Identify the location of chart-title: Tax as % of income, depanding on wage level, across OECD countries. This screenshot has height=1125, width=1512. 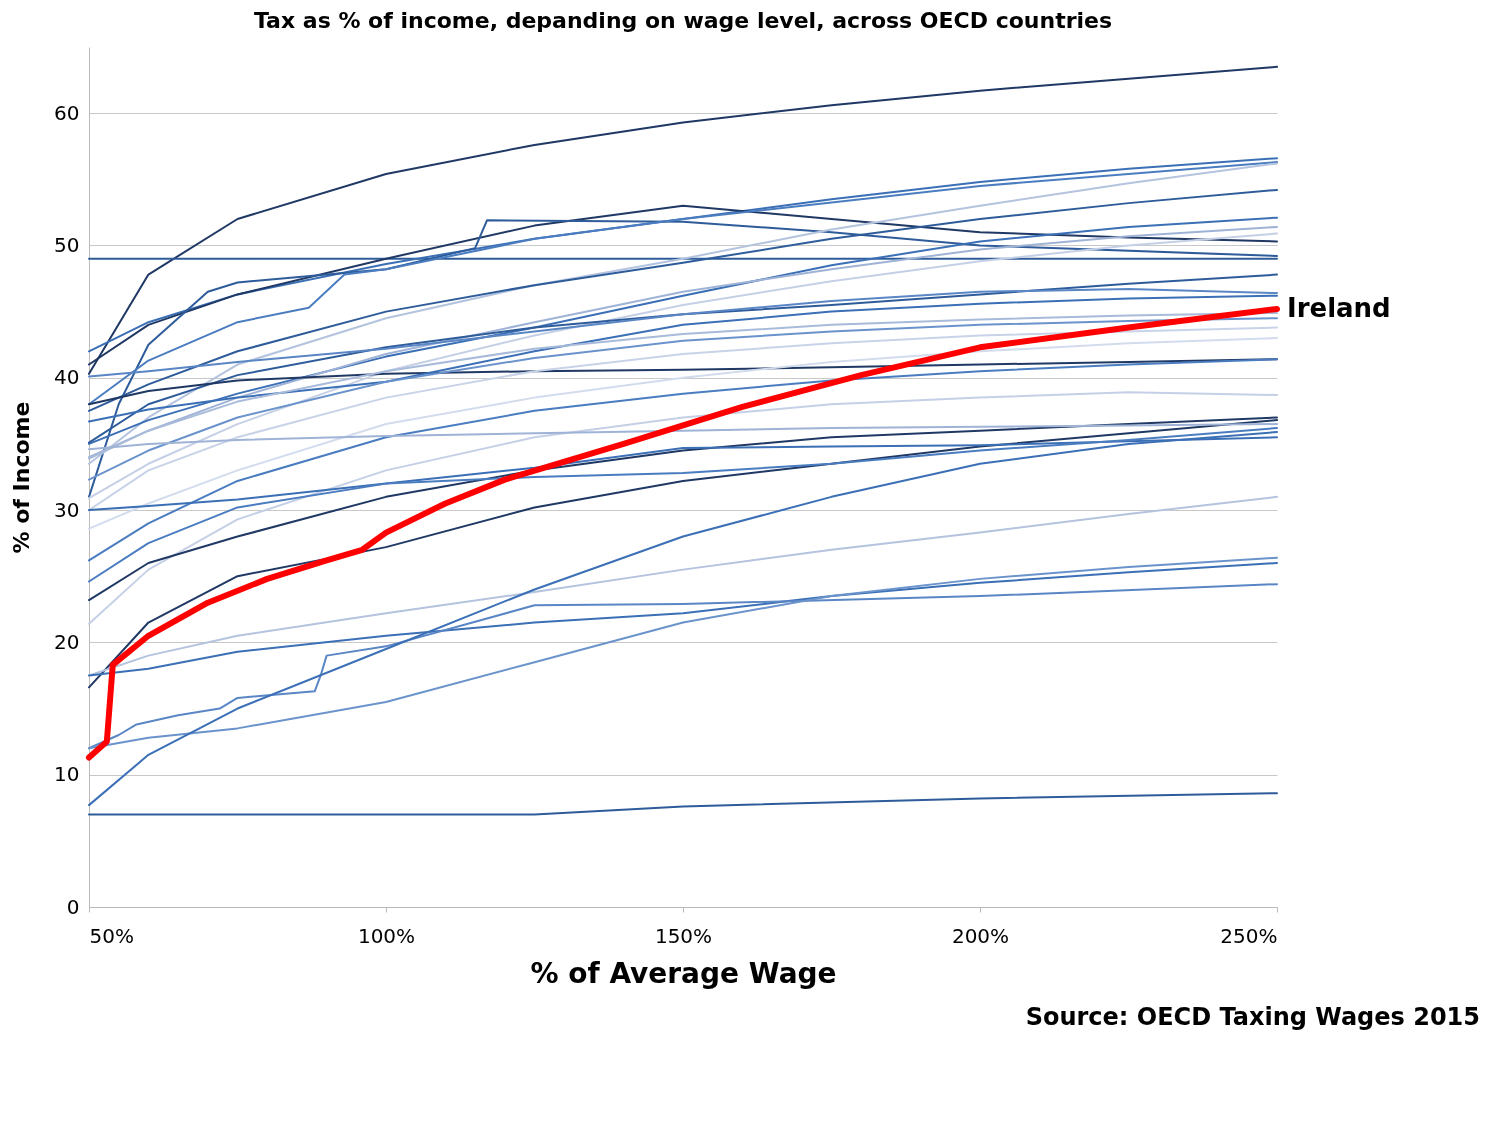
(683, 20).